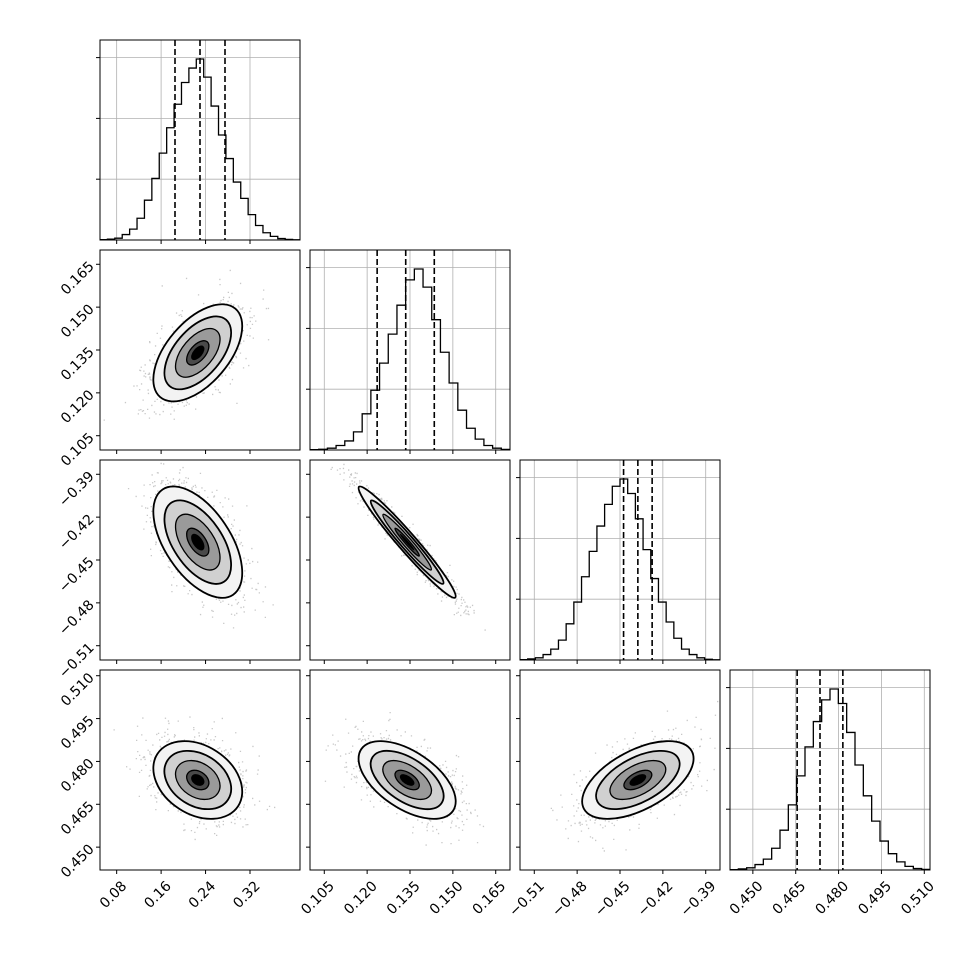  Describe the element at coordinates (318, 898) in the screenshot. I see `x-tick-label-1-0: 0.105` at that location.